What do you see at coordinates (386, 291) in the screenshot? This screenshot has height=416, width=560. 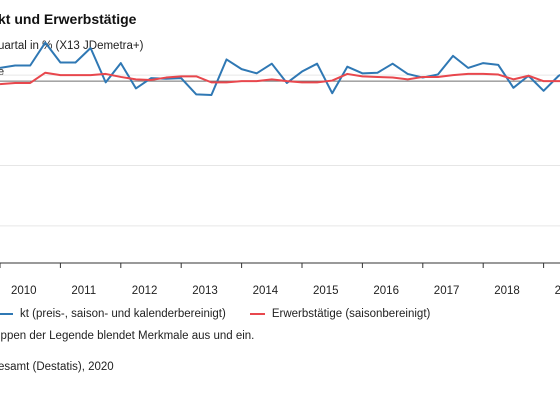 I see `x-tick-label: 2016` at bounding box center [386, 291].